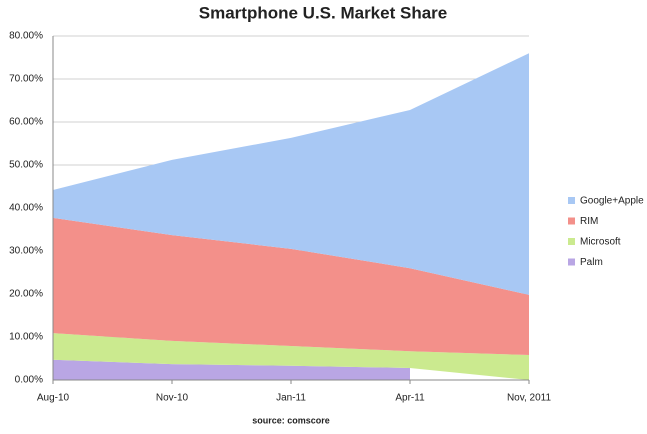 The height and width of the screenshot is (434, 647). What do you see at coordinates (410, 398) in the screenshot?
I see `x-tick-label: Apr-11` at bounding box center [410, 398].